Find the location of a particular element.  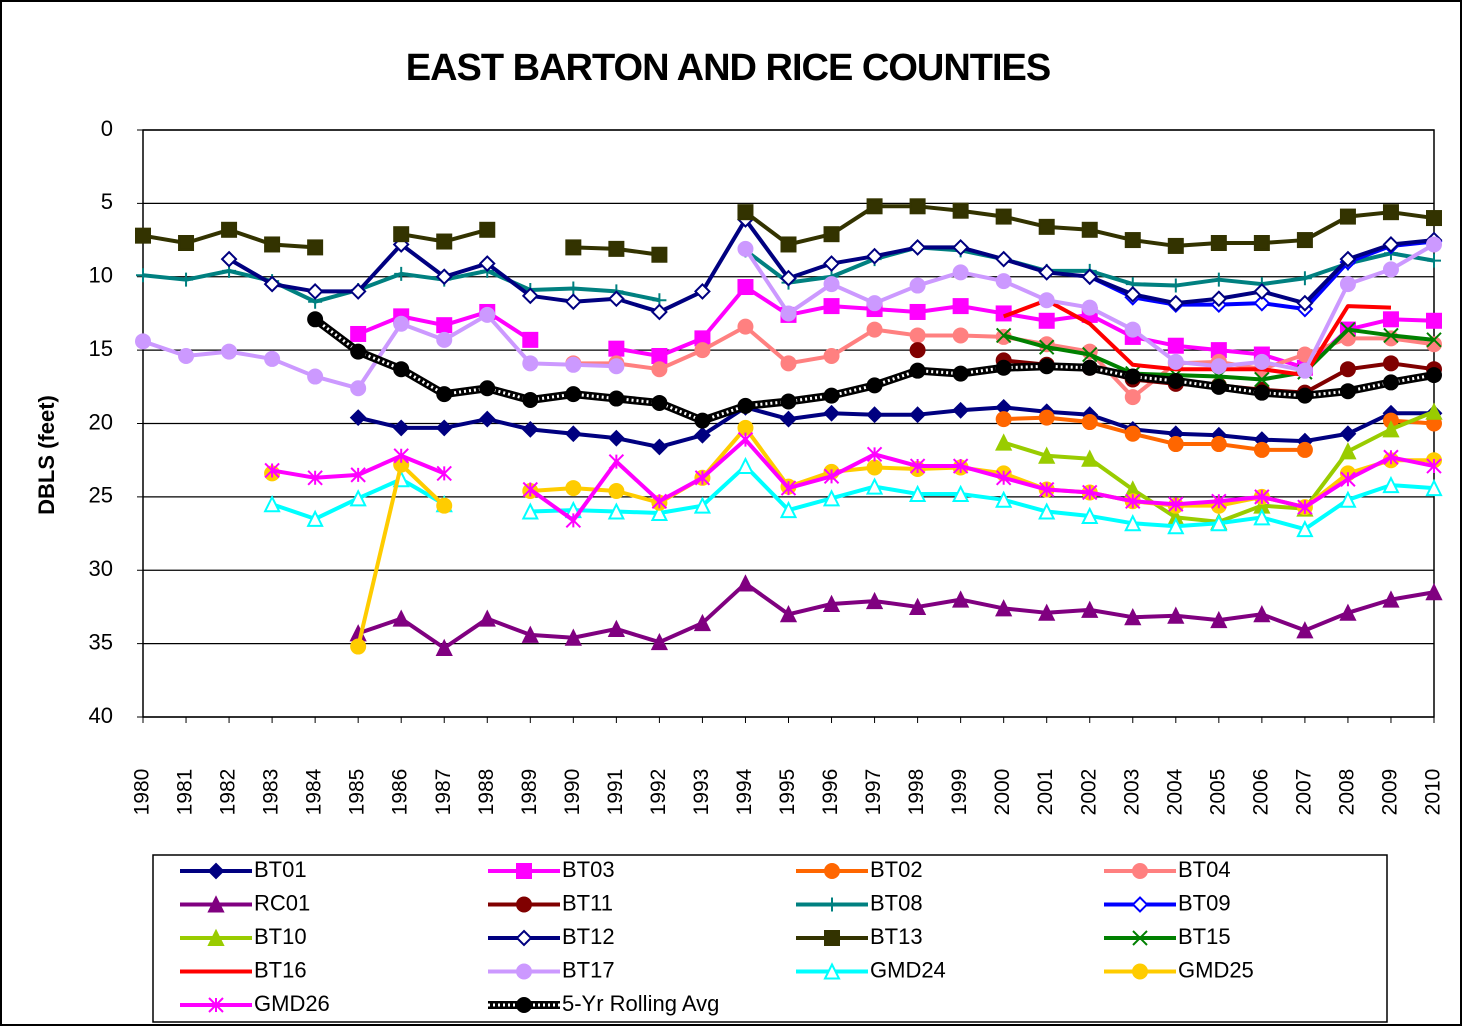

x-tick-label: 2008 is located at coordinates (1346, 792).